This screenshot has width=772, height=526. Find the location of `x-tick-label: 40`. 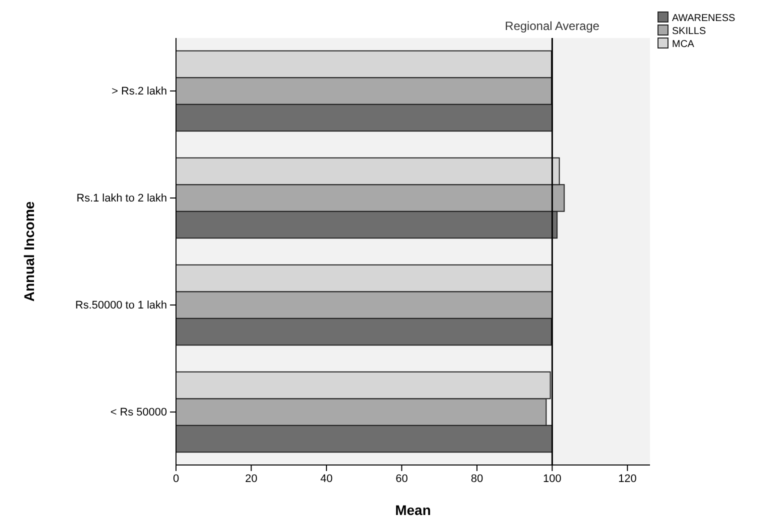

x-tick-label: 40 is located at coordinates (326, 478).